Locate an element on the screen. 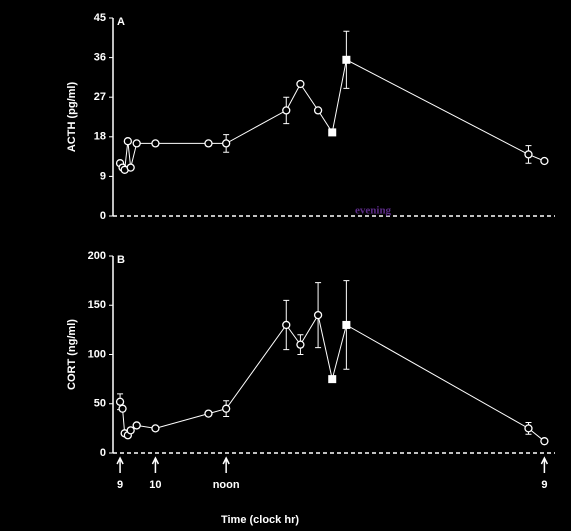 The width and height of the screenshot is (571, 531). panel-label: A is located at coordinates (121, 22).